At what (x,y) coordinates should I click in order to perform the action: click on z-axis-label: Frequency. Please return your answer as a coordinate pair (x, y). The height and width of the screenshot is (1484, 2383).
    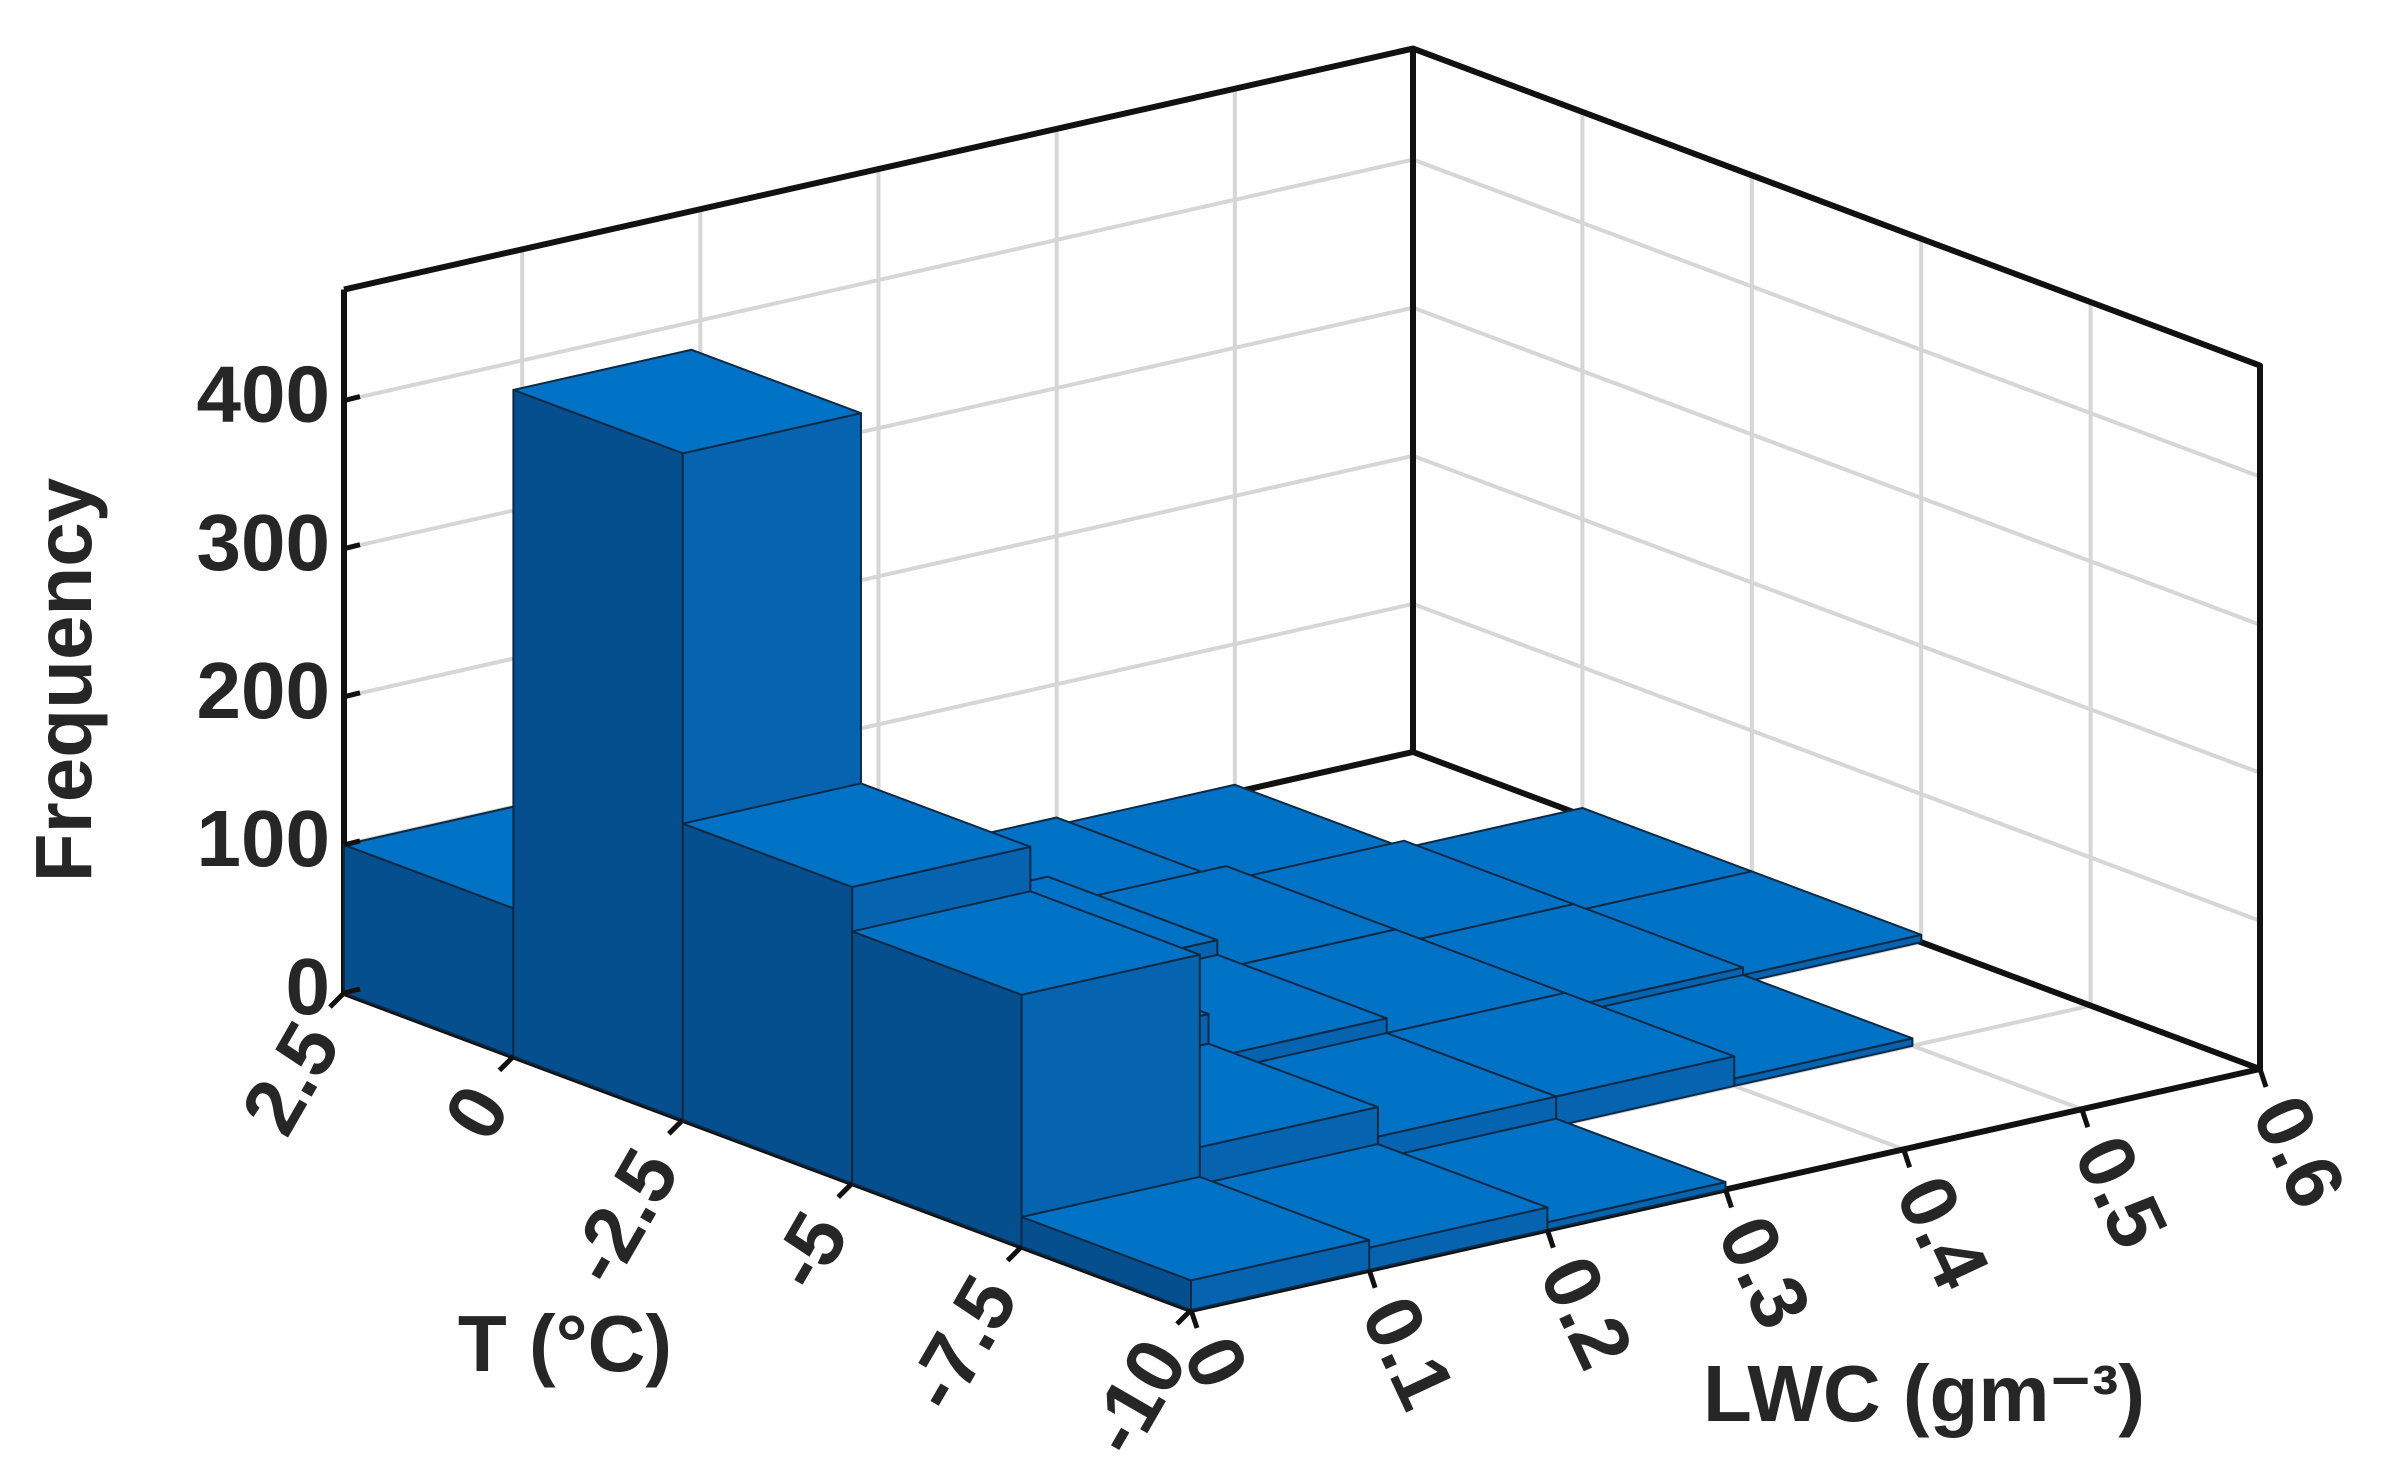
    Looking at the image, I should click on (63, 679).